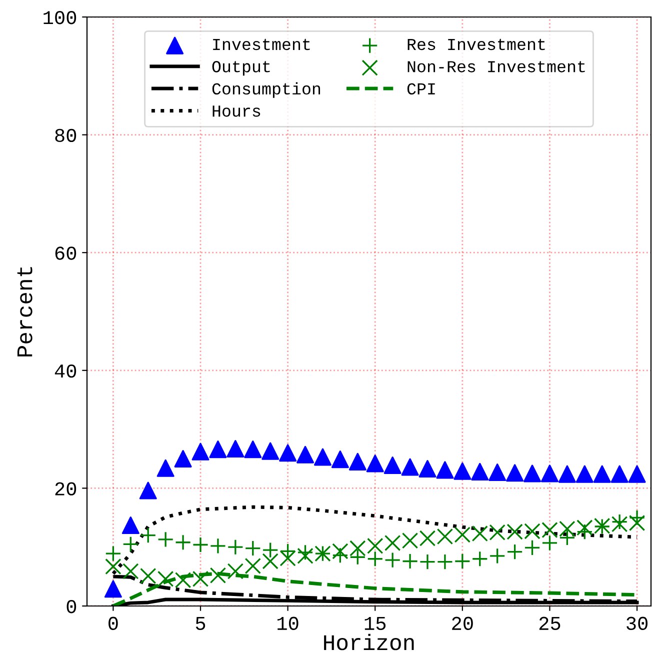 Image resolution: width=654 pixels, height=664 pixels. What do you see at coordinates (369, 642) in the screenshot?
I see `x-axis-title: Horizon` at bounding box center [369, 642].